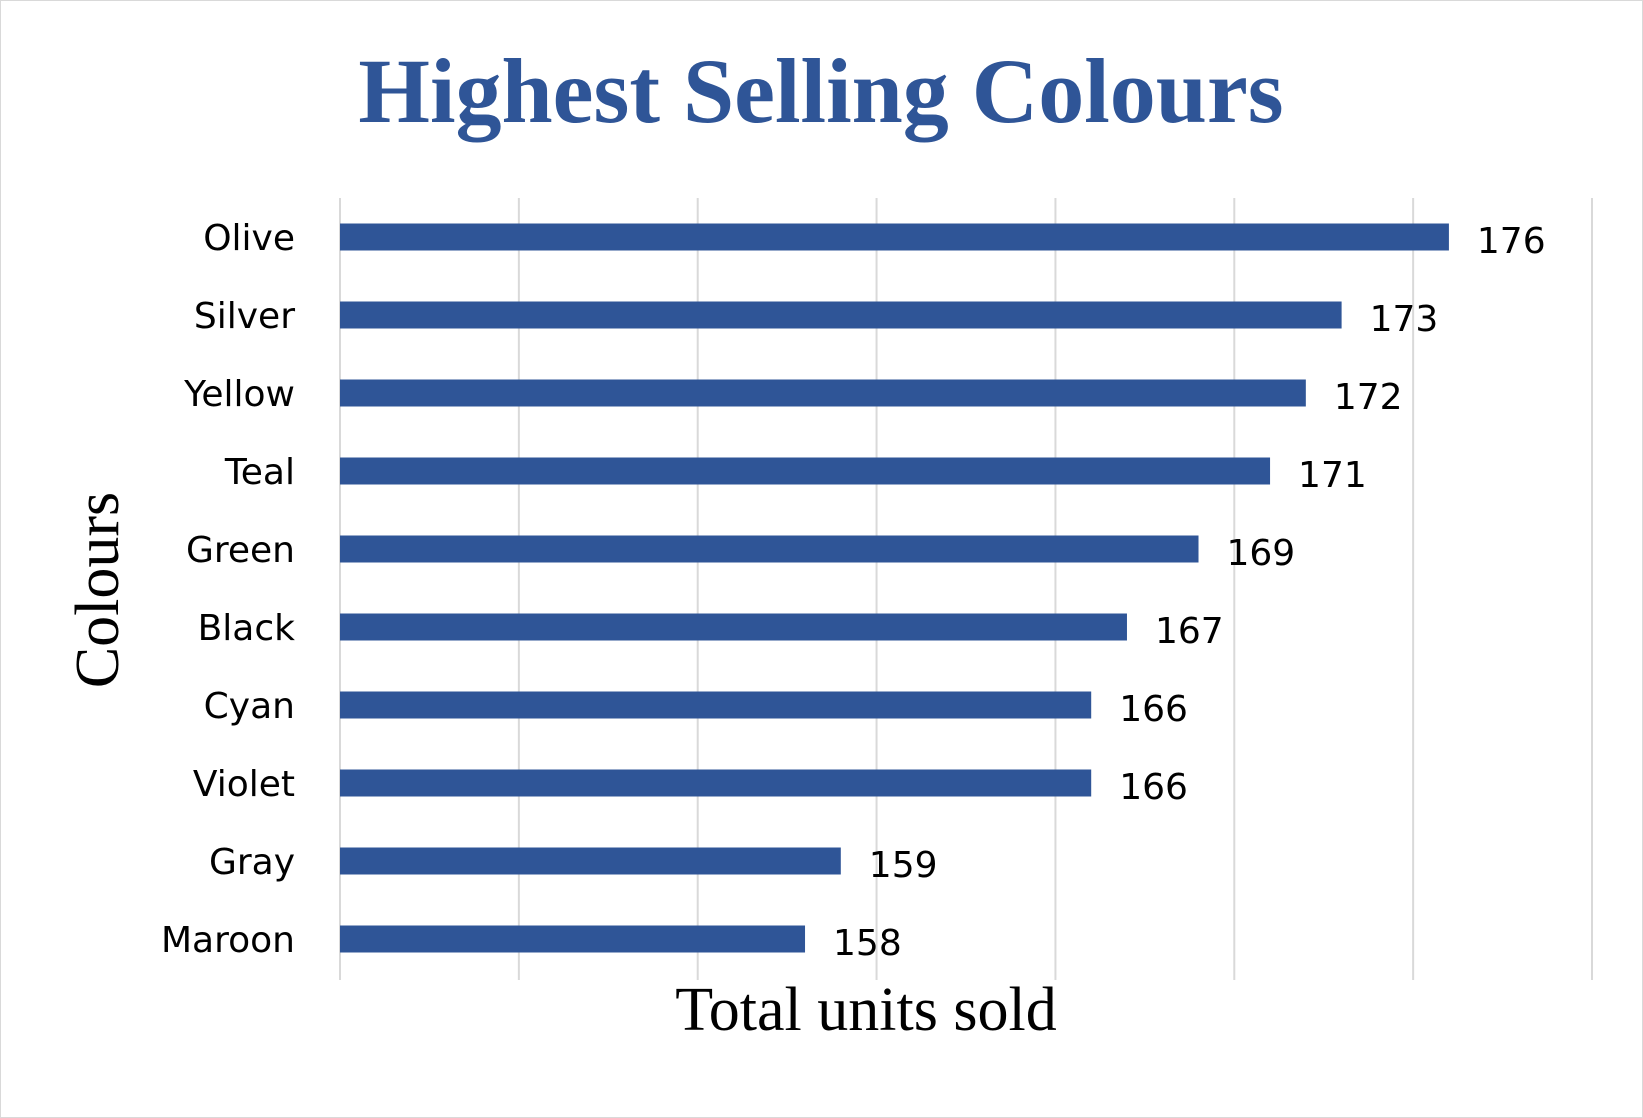  Describe the element at coordinates (1332, 475) in the screenshot. I see `data-label: 171` at that location.